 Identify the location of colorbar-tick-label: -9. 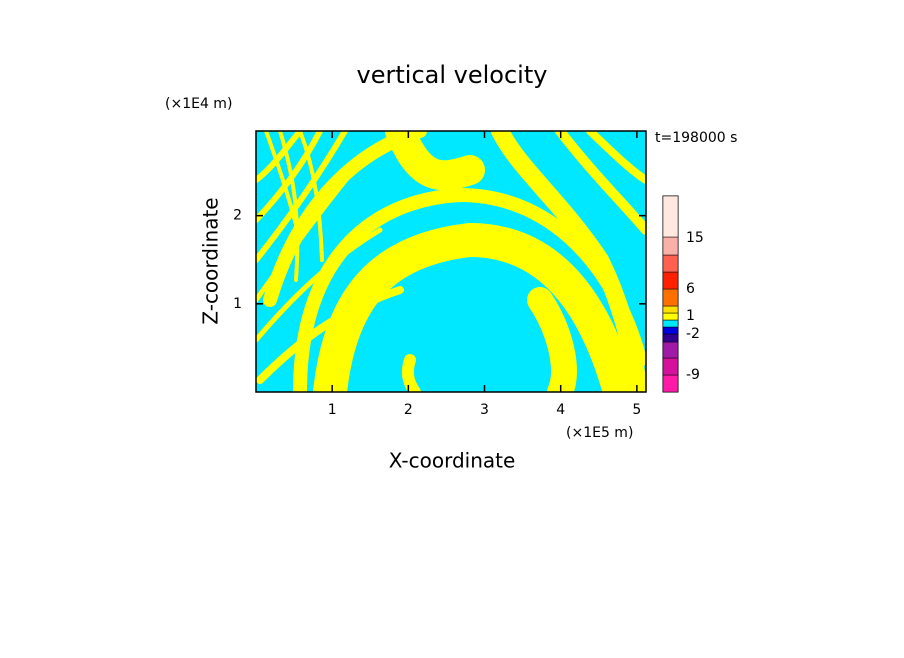
(693, 375).